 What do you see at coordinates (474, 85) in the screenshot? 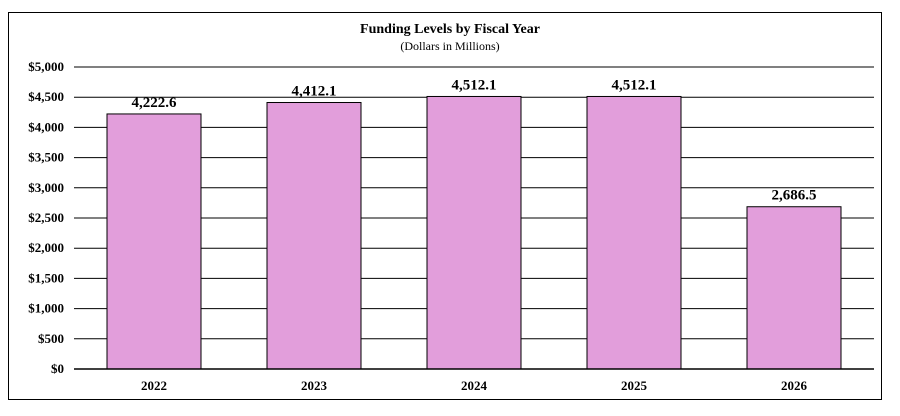
I see `data-label-2024: 4,512.1` at bounding box center [474, 85].